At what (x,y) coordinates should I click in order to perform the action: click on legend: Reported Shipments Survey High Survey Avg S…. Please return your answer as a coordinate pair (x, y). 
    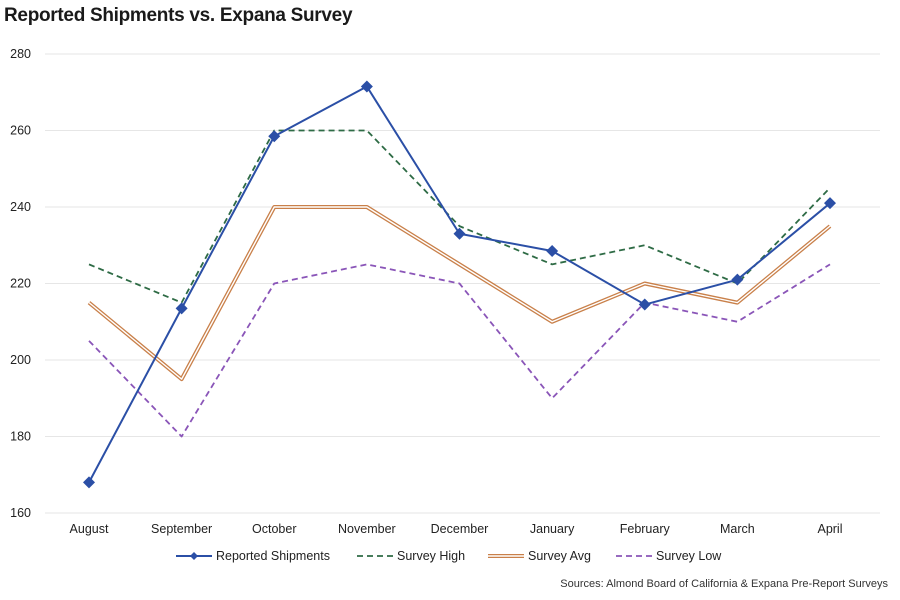
    Looking at the image, I should click on (449, 556).